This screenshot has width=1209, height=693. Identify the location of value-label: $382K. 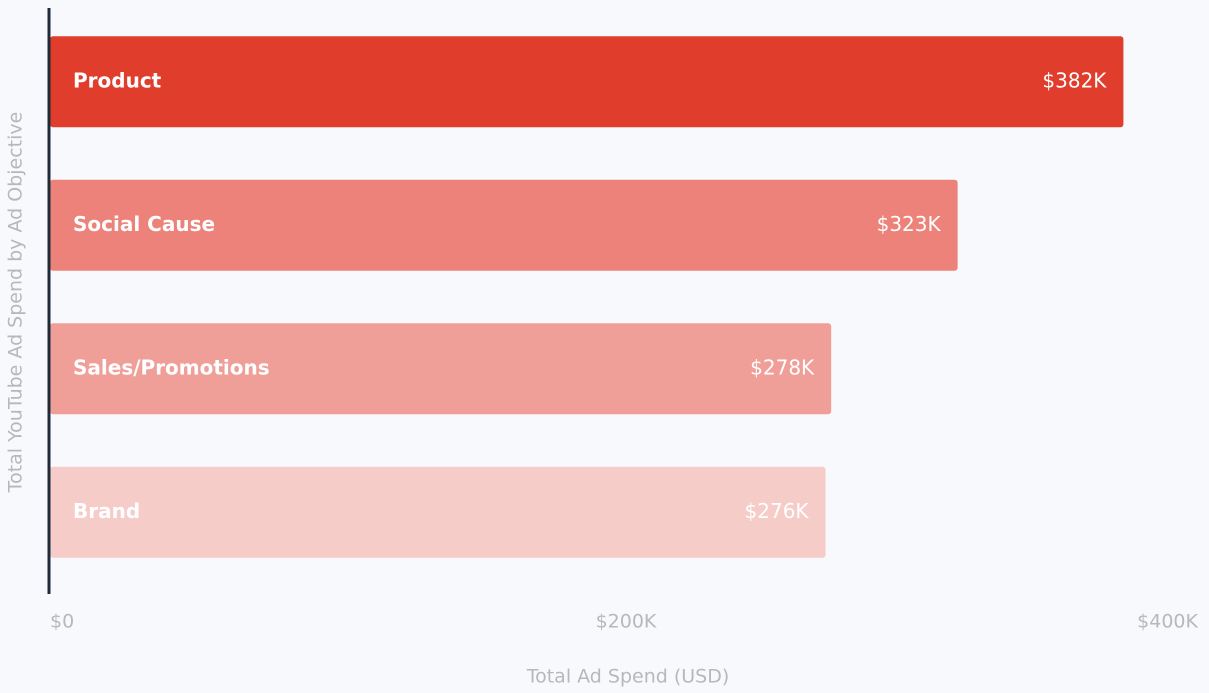
(1074, 80).